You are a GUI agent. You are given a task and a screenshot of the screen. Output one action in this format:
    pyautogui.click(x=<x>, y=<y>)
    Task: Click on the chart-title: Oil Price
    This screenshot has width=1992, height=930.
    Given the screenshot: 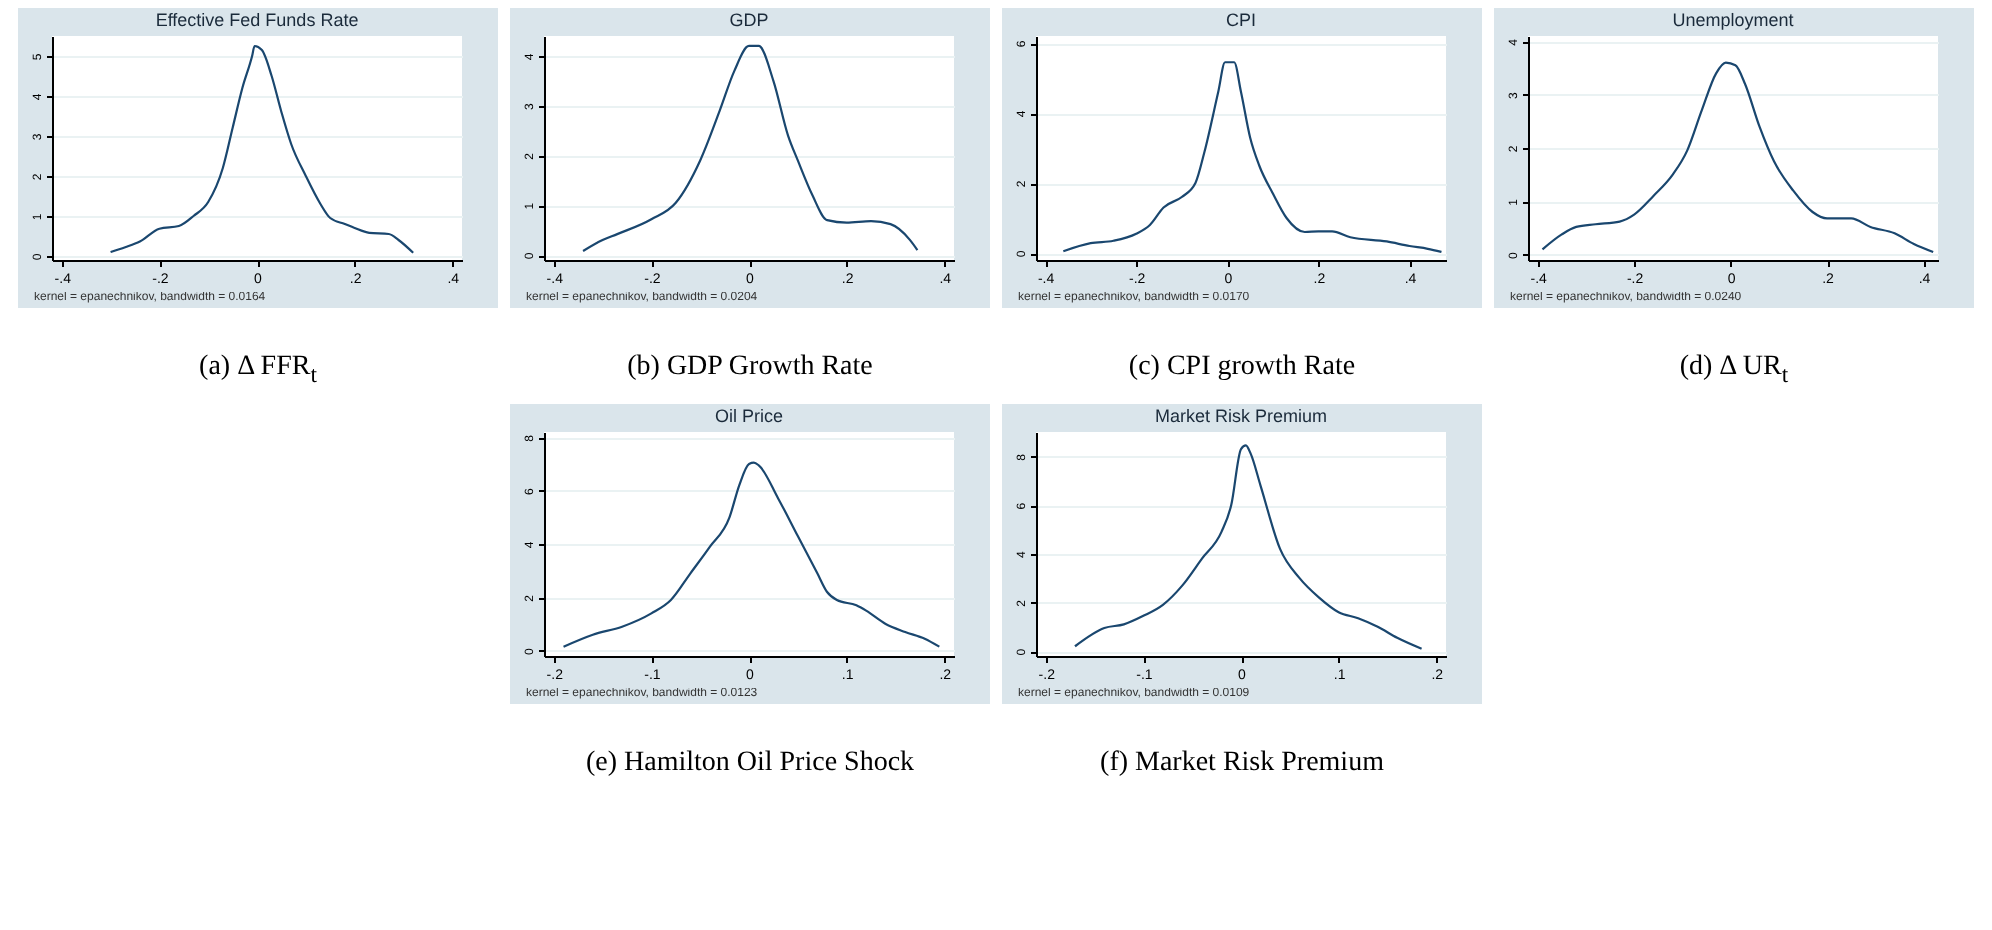 What is the action you would take?
    pyautogui.click(x=749, y=416)
    